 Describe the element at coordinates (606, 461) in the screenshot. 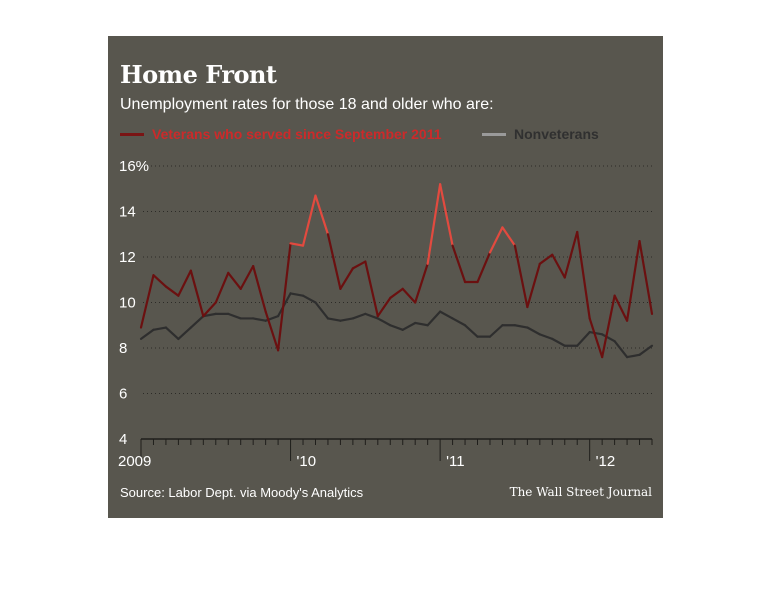

I see `x-tick-label: '12` at that location.